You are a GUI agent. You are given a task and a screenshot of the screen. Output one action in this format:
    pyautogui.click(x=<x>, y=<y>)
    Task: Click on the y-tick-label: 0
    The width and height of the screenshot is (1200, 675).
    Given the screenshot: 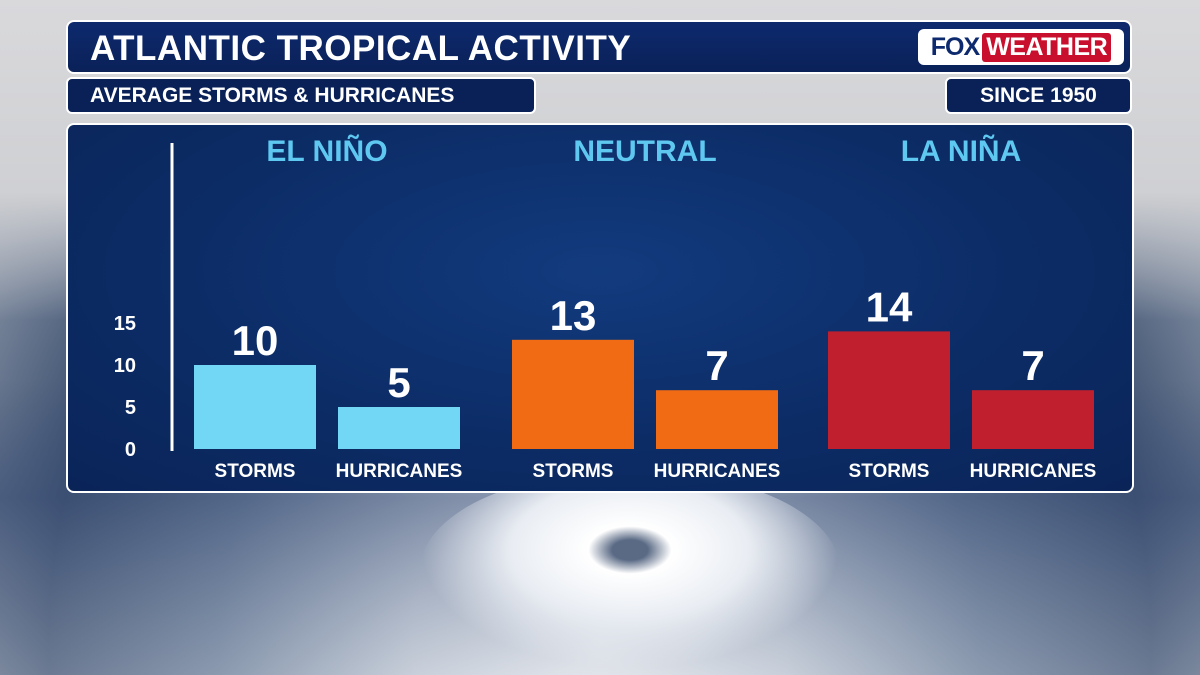 What is the action you would take?
    pyautogui.click(x=130, y=450)
    